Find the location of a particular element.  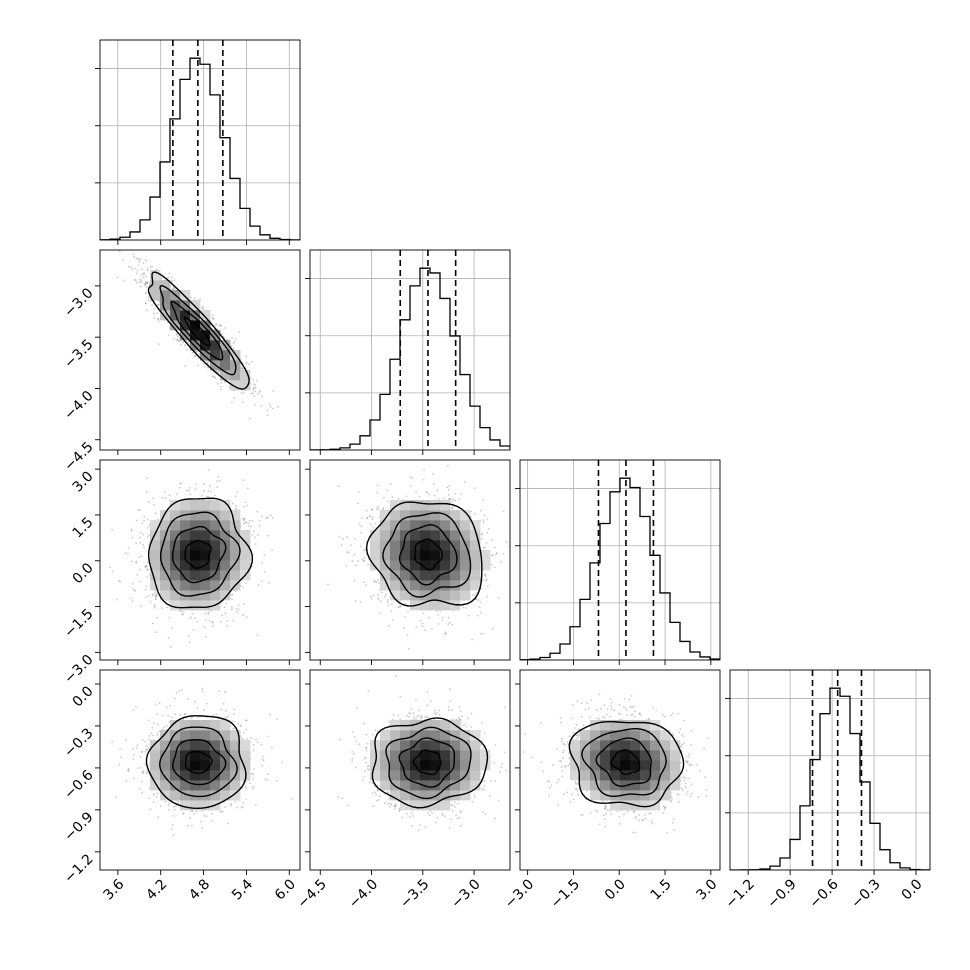

y-tick-label: −3.5 is located at coordinates (78, 354).